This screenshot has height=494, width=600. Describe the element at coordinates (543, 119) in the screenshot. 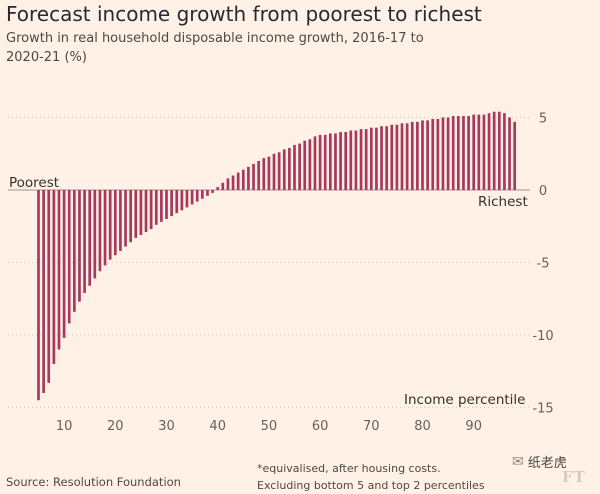

I see `y-tick-label: 5` at that location.